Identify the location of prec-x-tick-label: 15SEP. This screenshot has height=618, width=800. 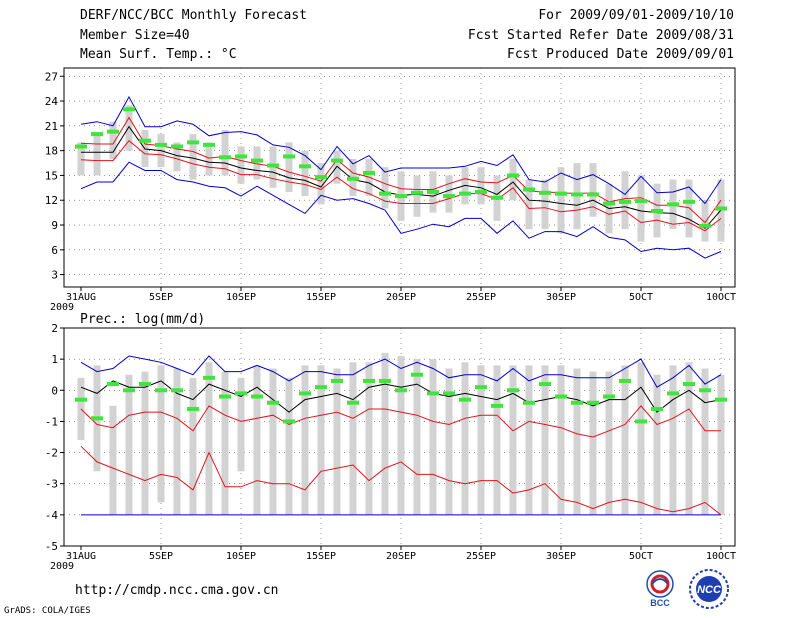
(321, 556).